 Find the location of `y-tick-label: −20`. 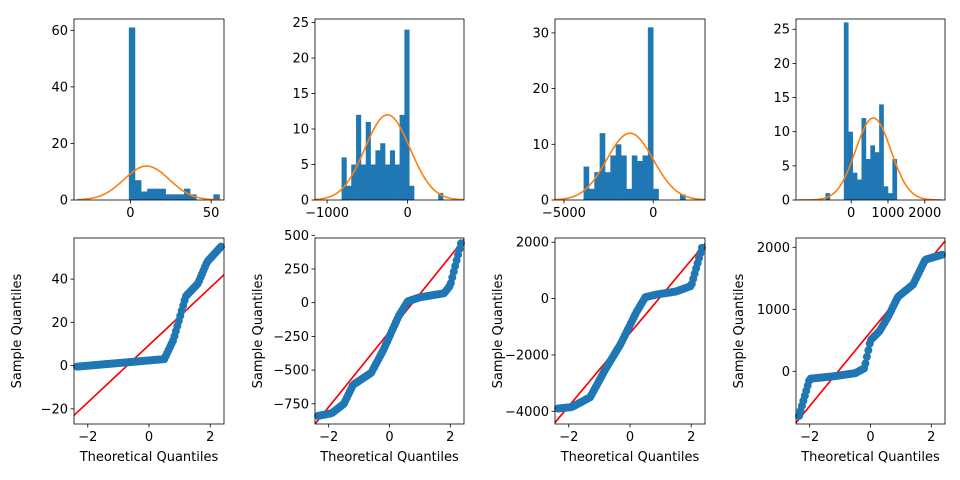

y-tick-label: −20 is located at coordinates (54, 409).